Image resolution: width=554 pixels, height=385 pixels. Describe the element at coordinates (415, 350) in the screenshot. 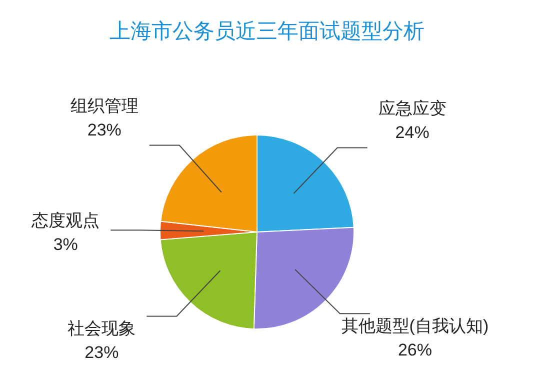

I see `data-label: 26%` at that location.